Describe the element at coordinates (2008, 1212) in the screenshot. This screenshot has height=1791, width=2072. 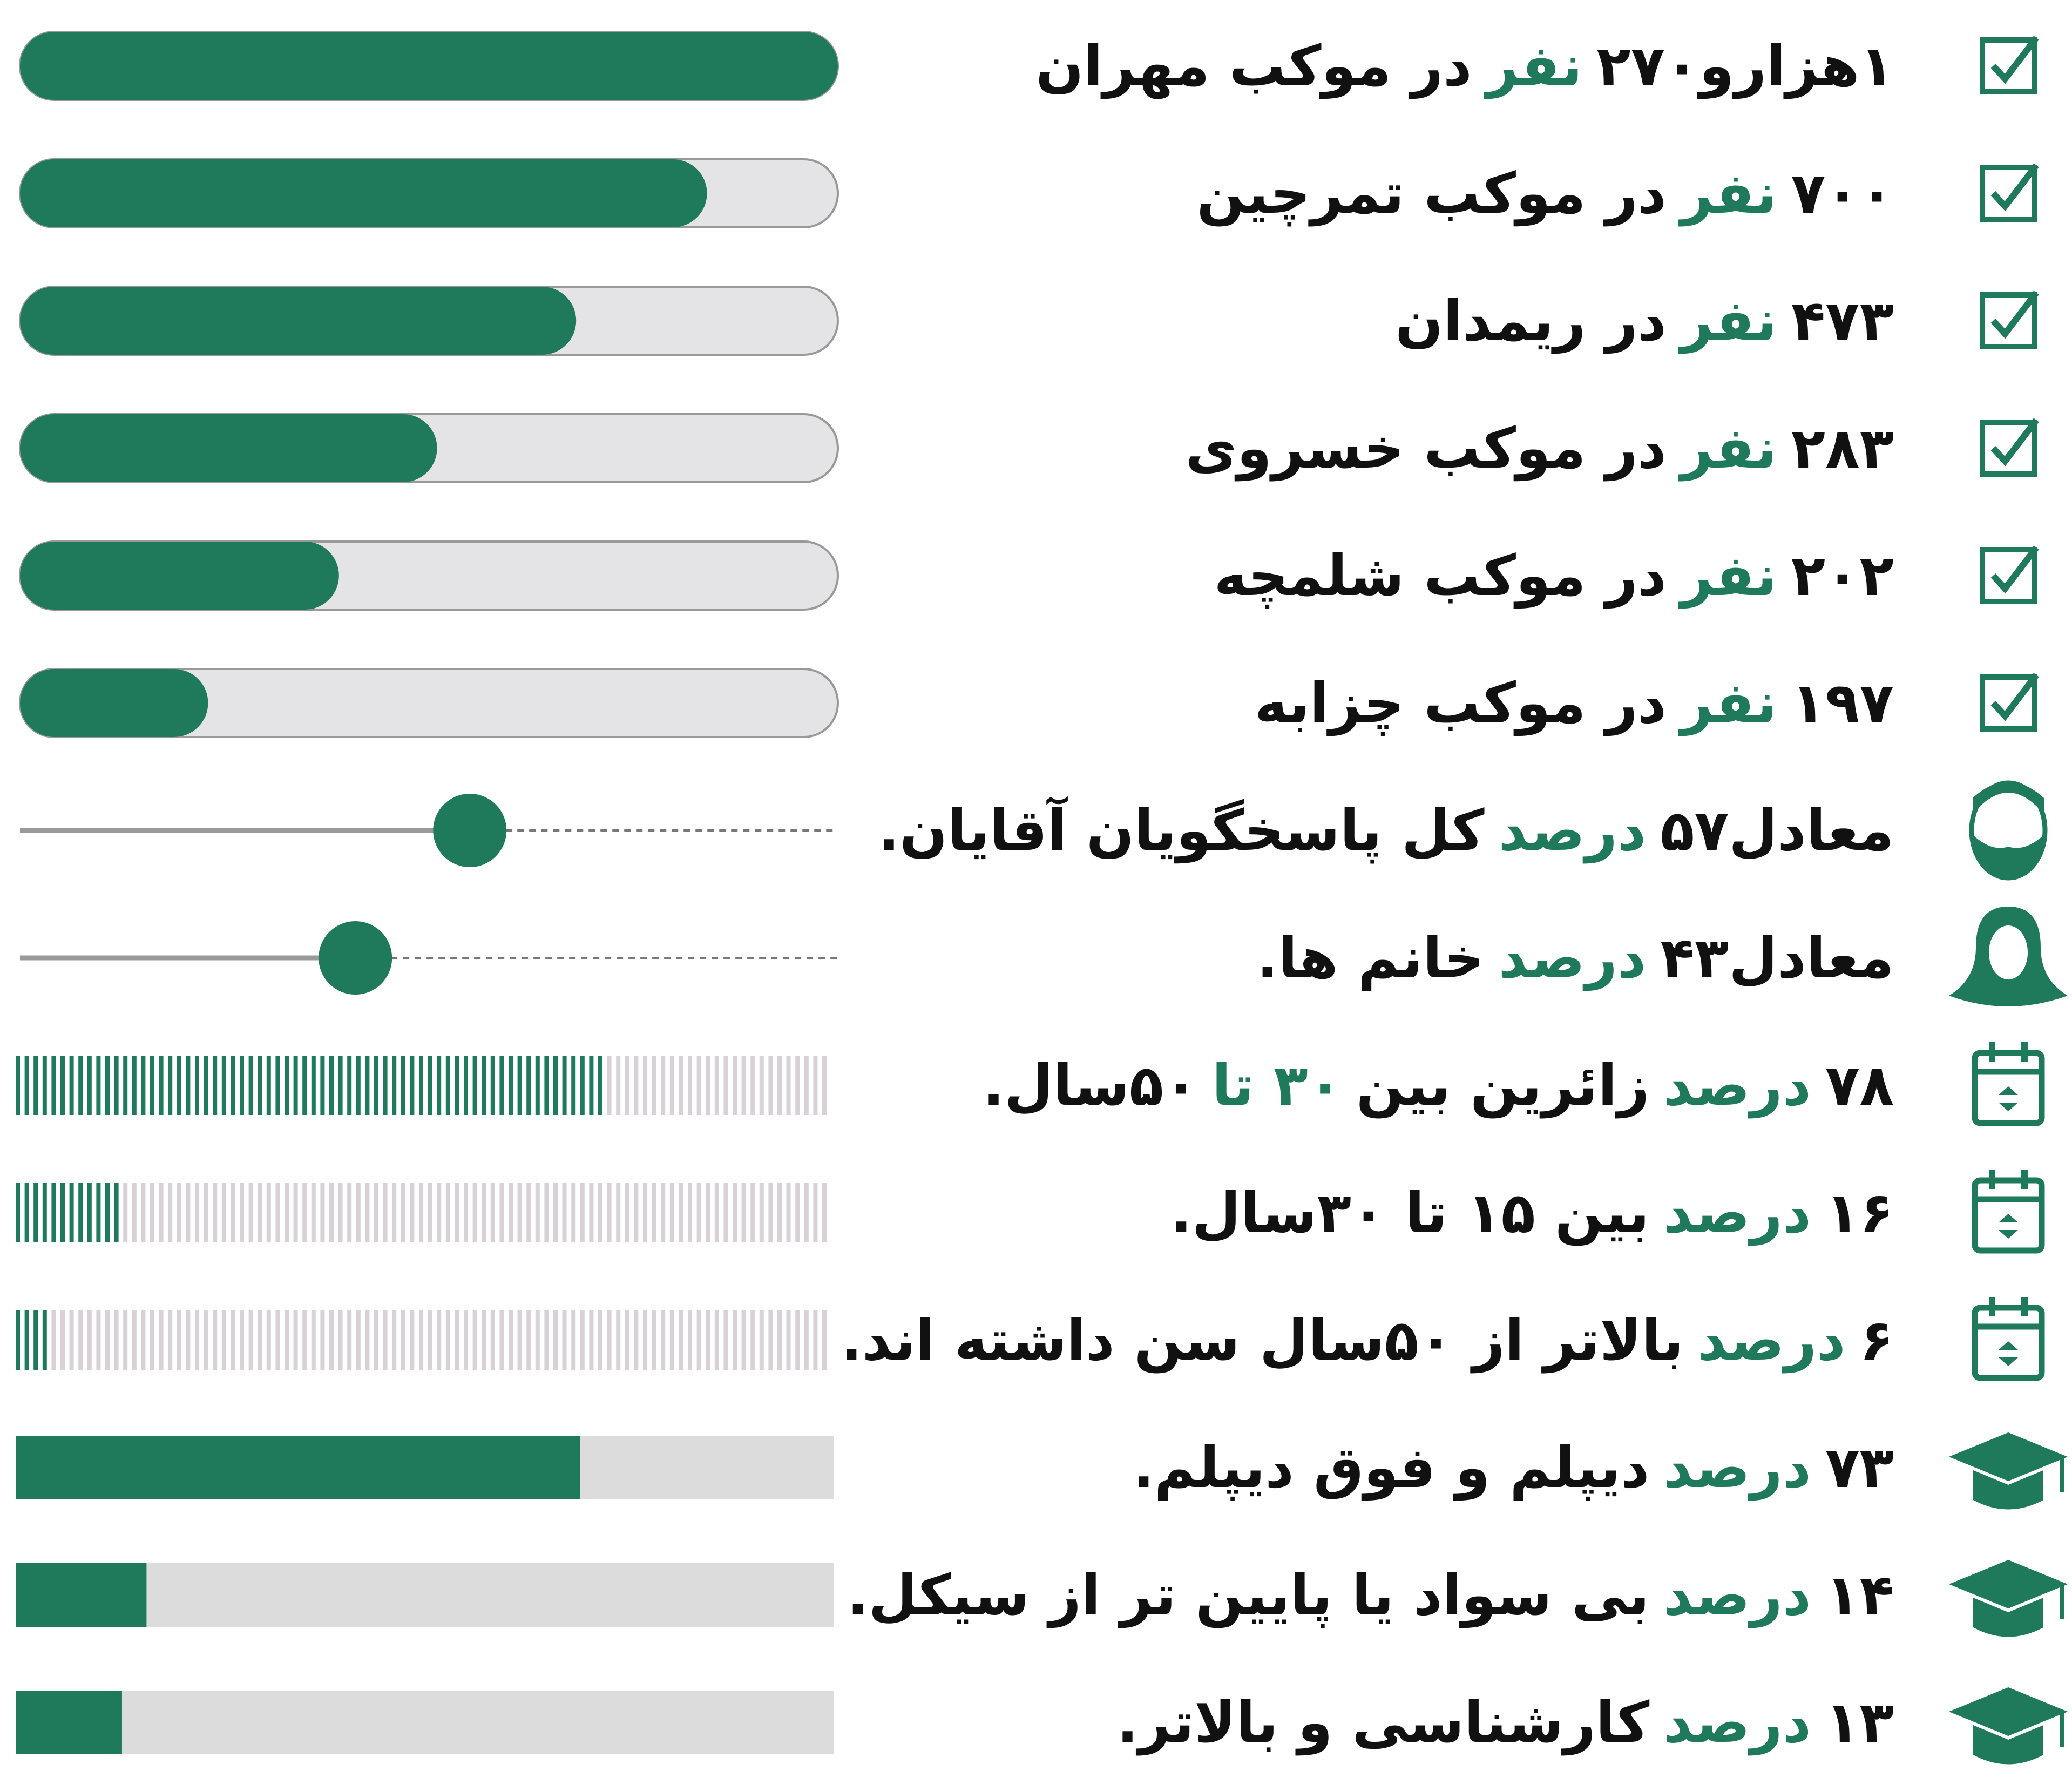
I see `icon-cal` at that location.